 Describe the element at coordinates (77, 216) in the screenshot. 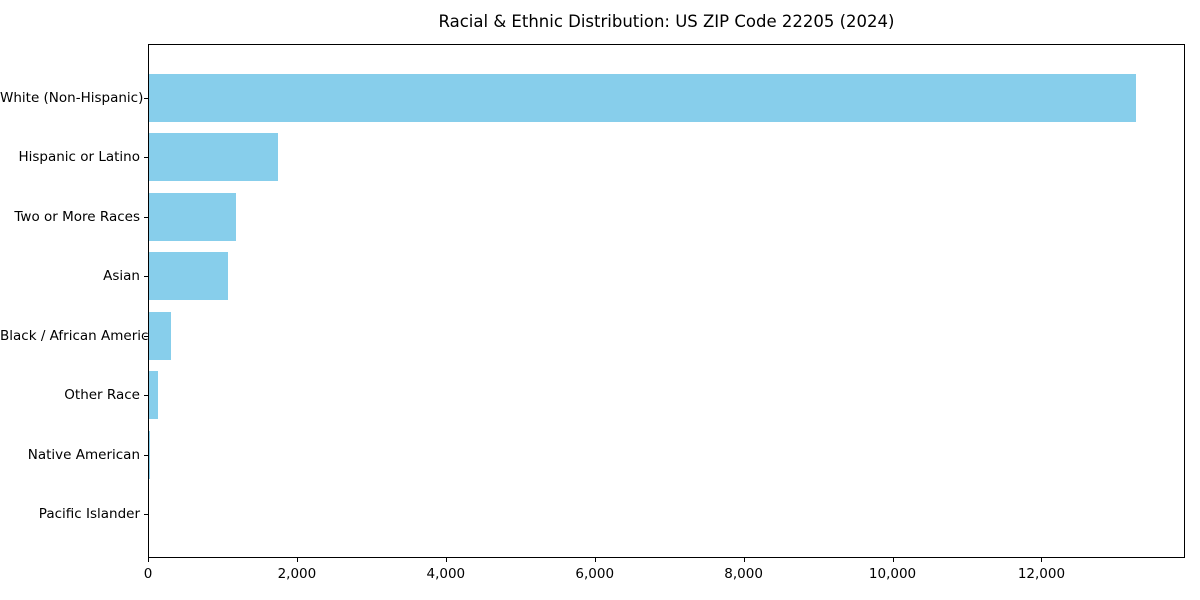

I see `y-axis-label: Two or More Races` at that location.